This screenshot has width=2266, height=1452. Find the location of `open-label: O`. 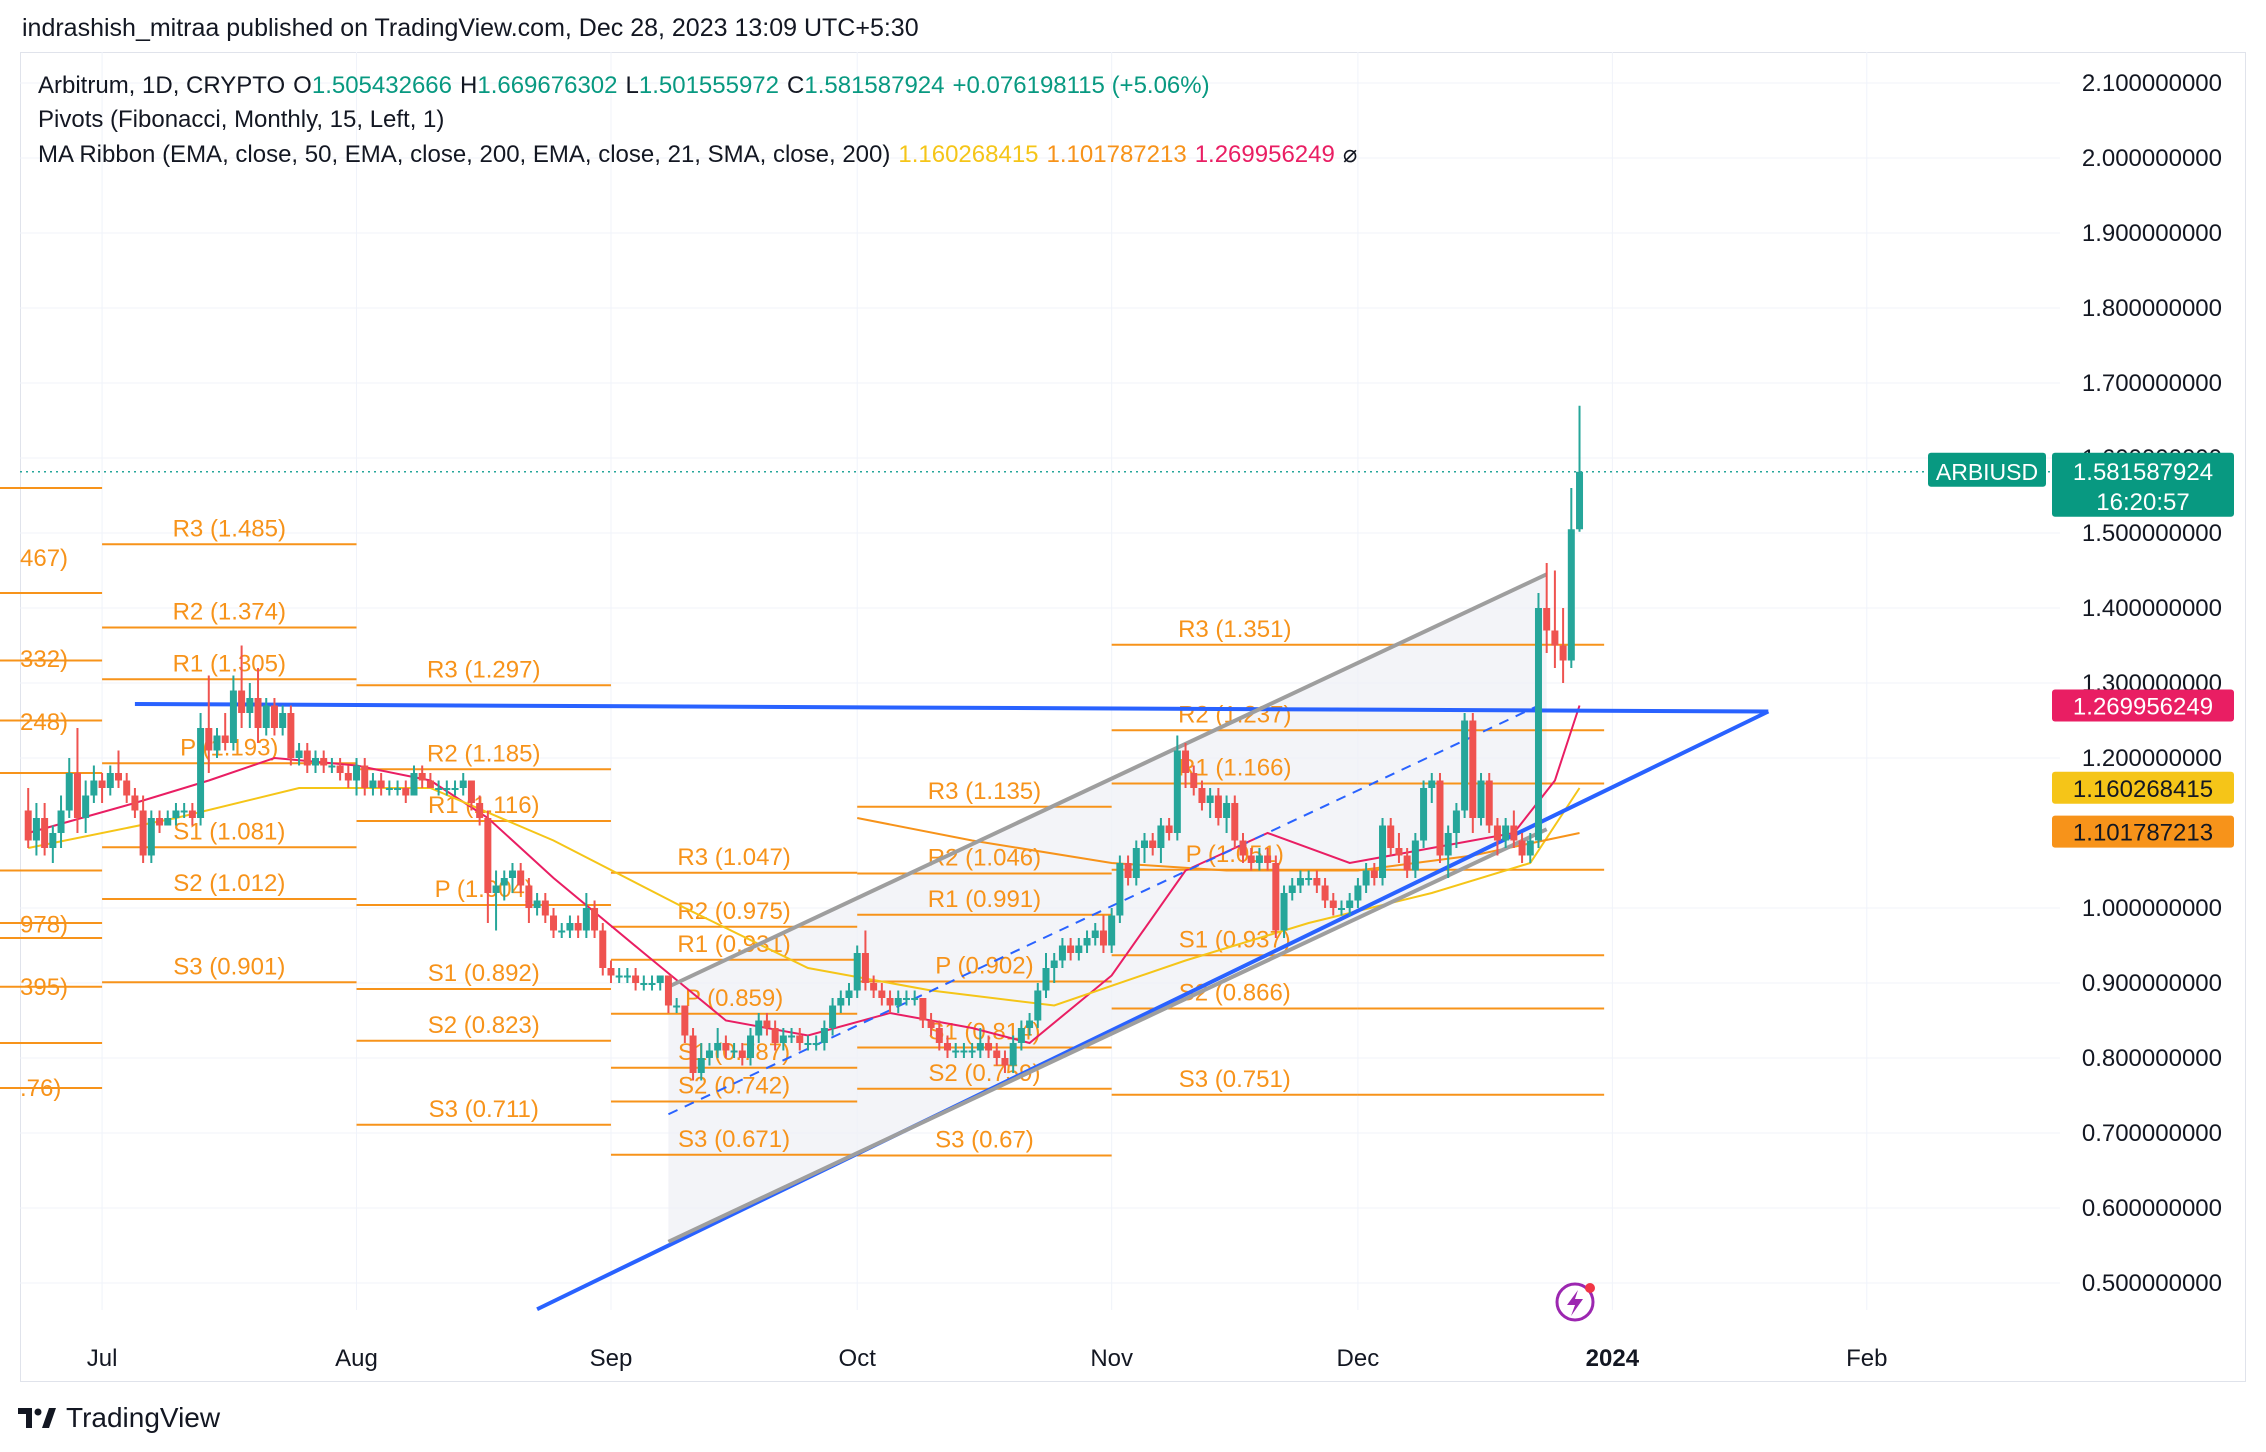

open-label: O is located at coordinates (302, 85).